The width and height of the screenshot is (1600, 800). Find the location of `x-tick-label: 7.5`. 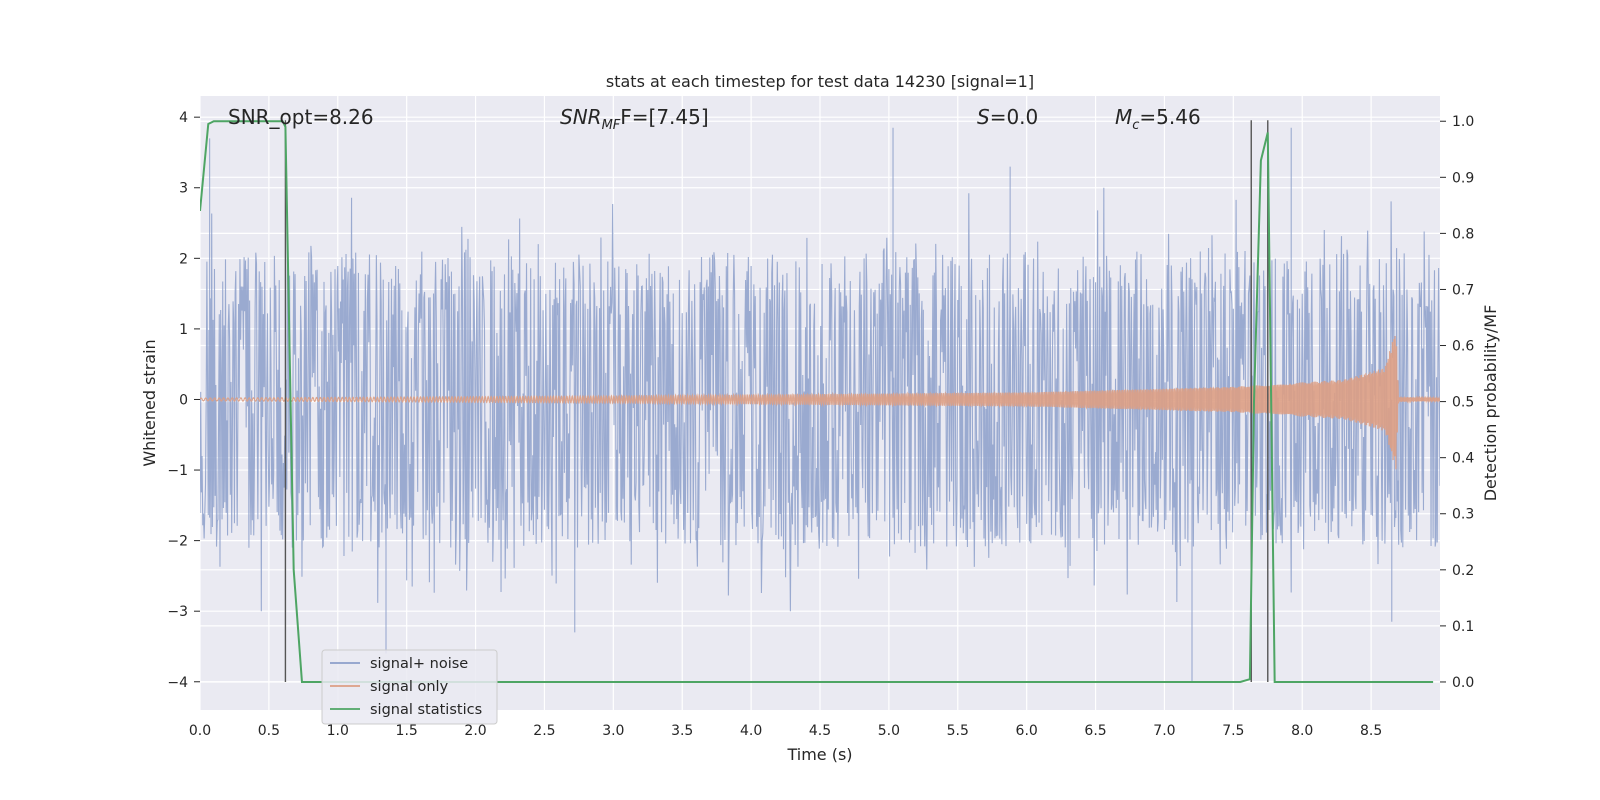

x-tick-label: 7.5 is located at coordinates (1233, 731).